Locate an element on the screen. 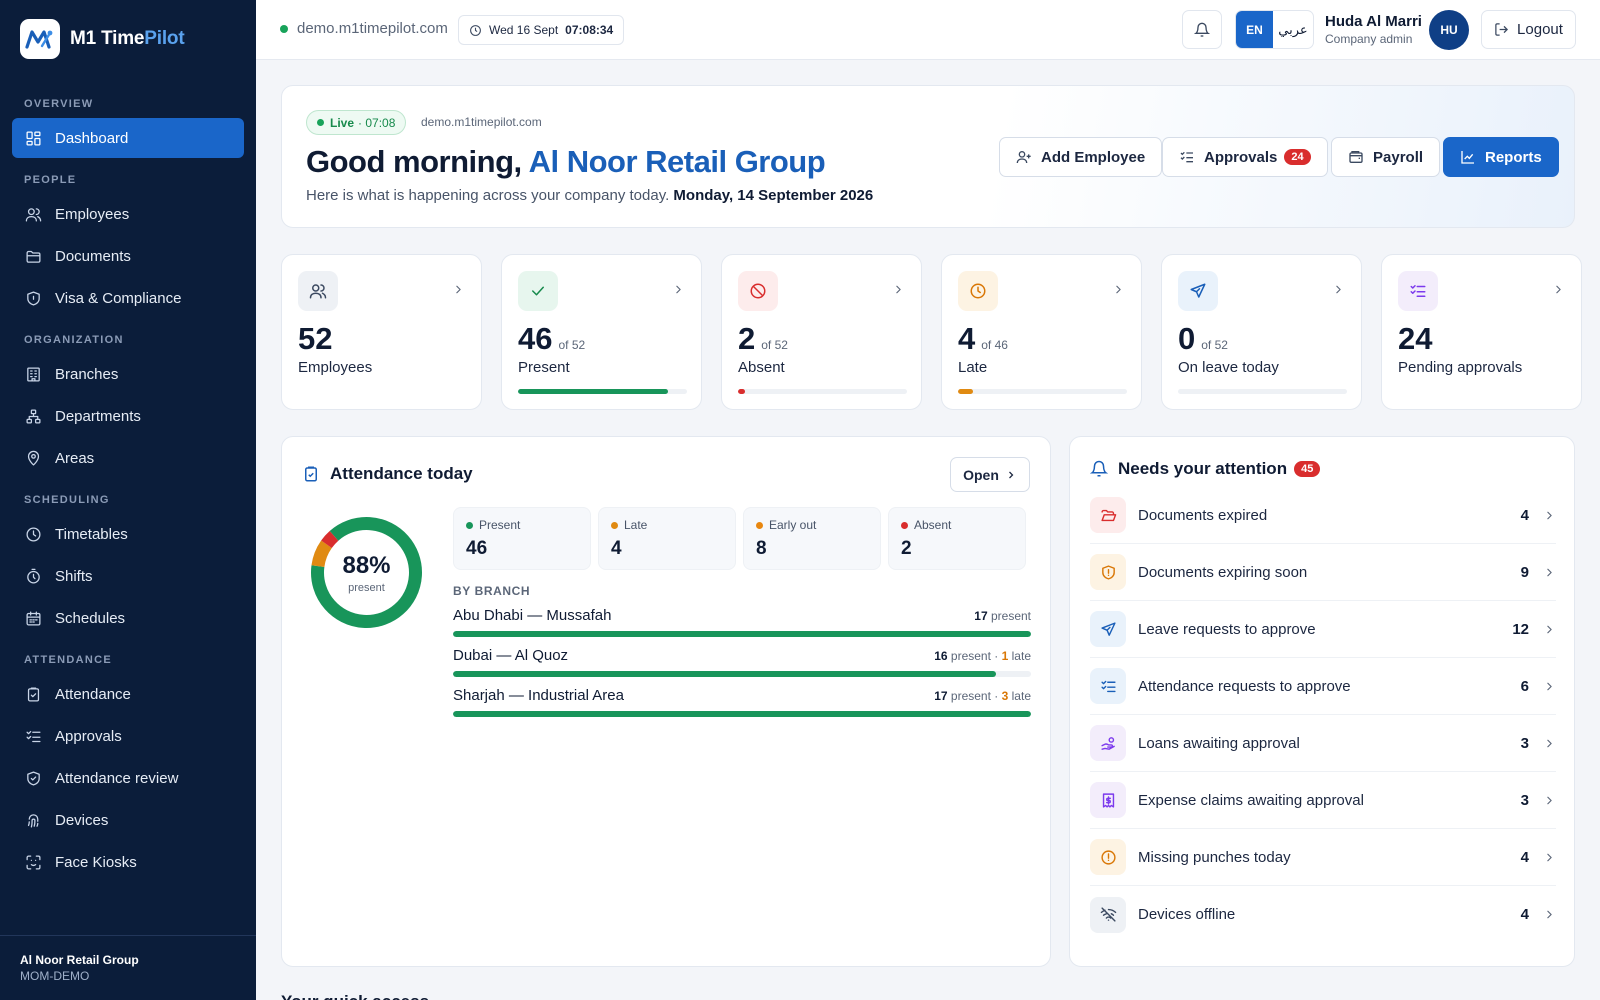 This screenshot has height=1000, width=1600. summary-late: Late 4 is located at coordinates (667, 538).